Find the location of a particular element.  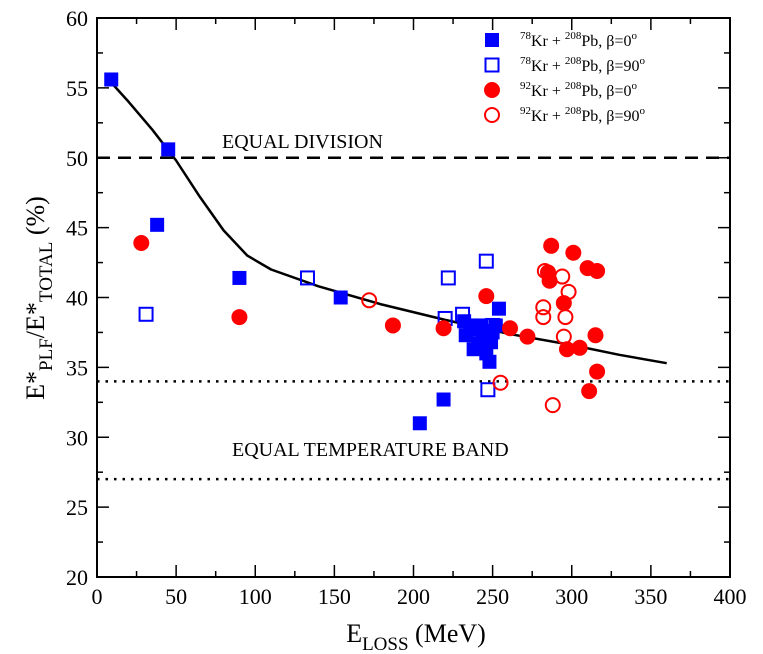

x-tick-label: 0 is located at coordinates (97, 596).